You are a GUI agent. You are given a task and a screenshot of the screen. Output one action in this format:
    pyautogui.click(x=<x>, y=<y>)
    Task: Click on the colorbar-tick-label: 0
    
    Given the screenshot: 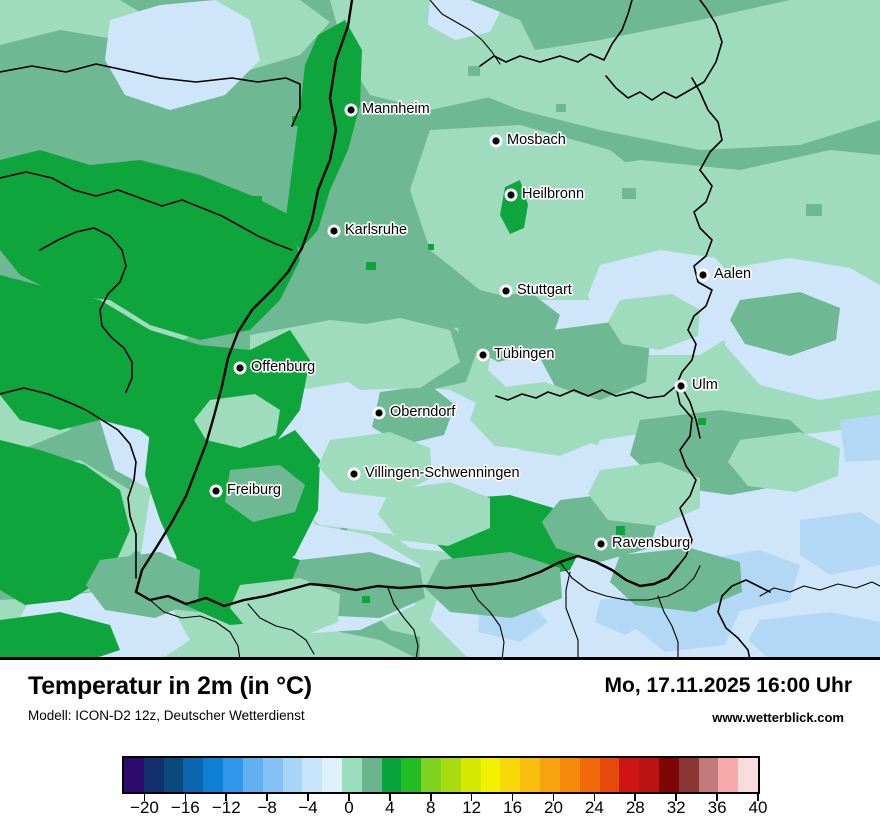 What is the action you would take?
    pyautogui.click(x=349, y=807)
    